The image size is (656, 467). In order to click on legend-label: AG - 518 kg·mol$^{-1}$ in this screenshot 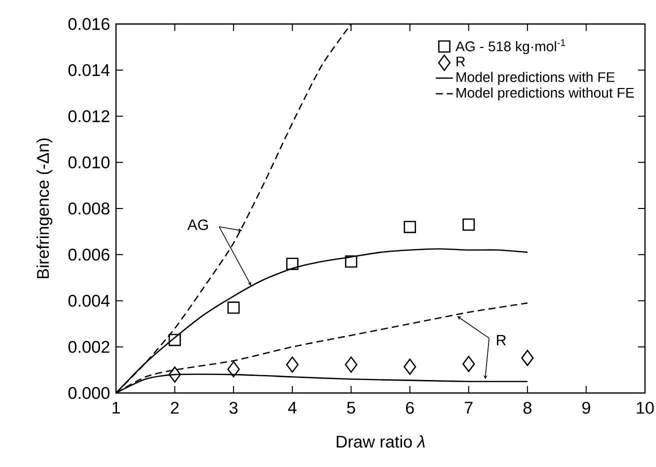, I will do `click(510, 46)`.